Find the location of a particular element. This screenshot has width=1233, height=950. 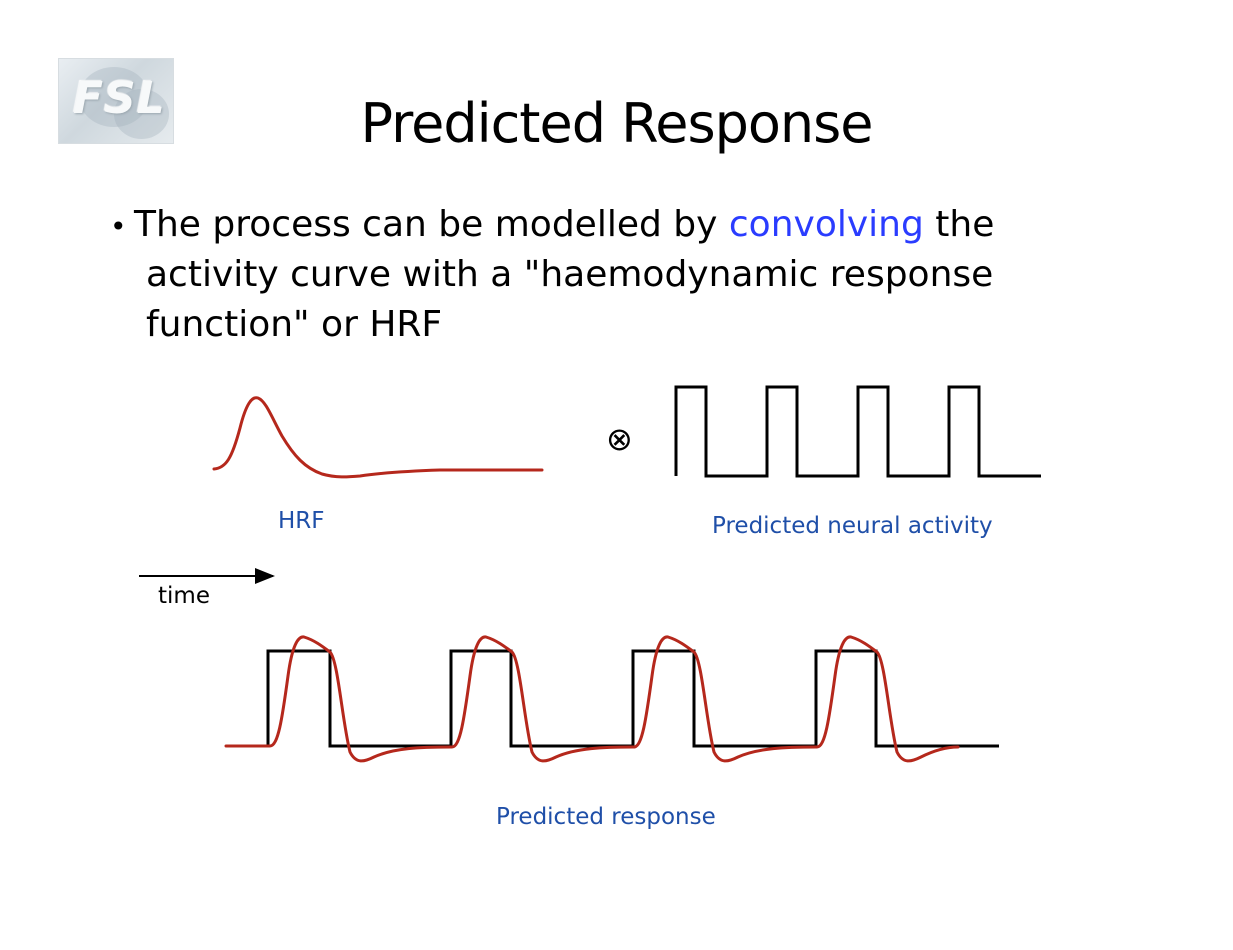

time-label: time is located at coordinates (184, 596).